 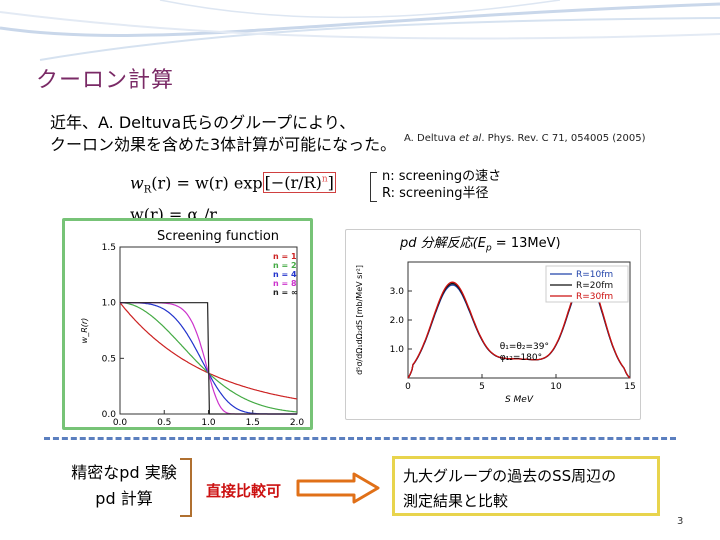 What do you see at coordinates (594, 275) in the screenshot?
I see `legend-entry: R=10fm` at bounding box center [594, 275].